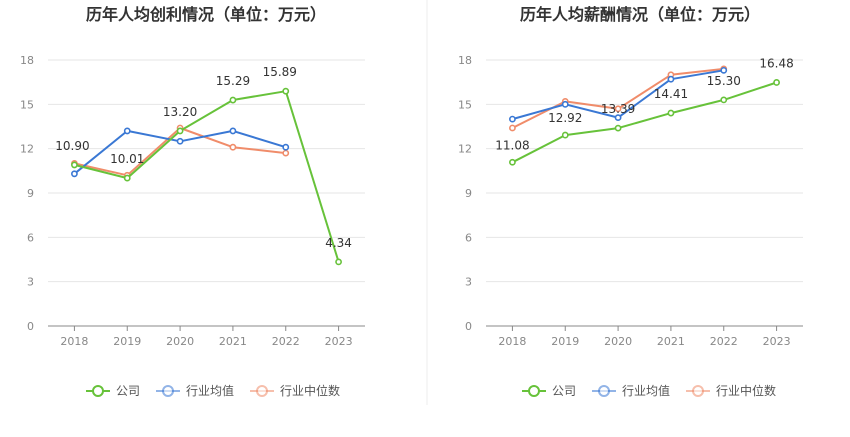  Describe the element at coordinates (127, 159) in the screenshot. I see `data-label: 10.01` at that location.